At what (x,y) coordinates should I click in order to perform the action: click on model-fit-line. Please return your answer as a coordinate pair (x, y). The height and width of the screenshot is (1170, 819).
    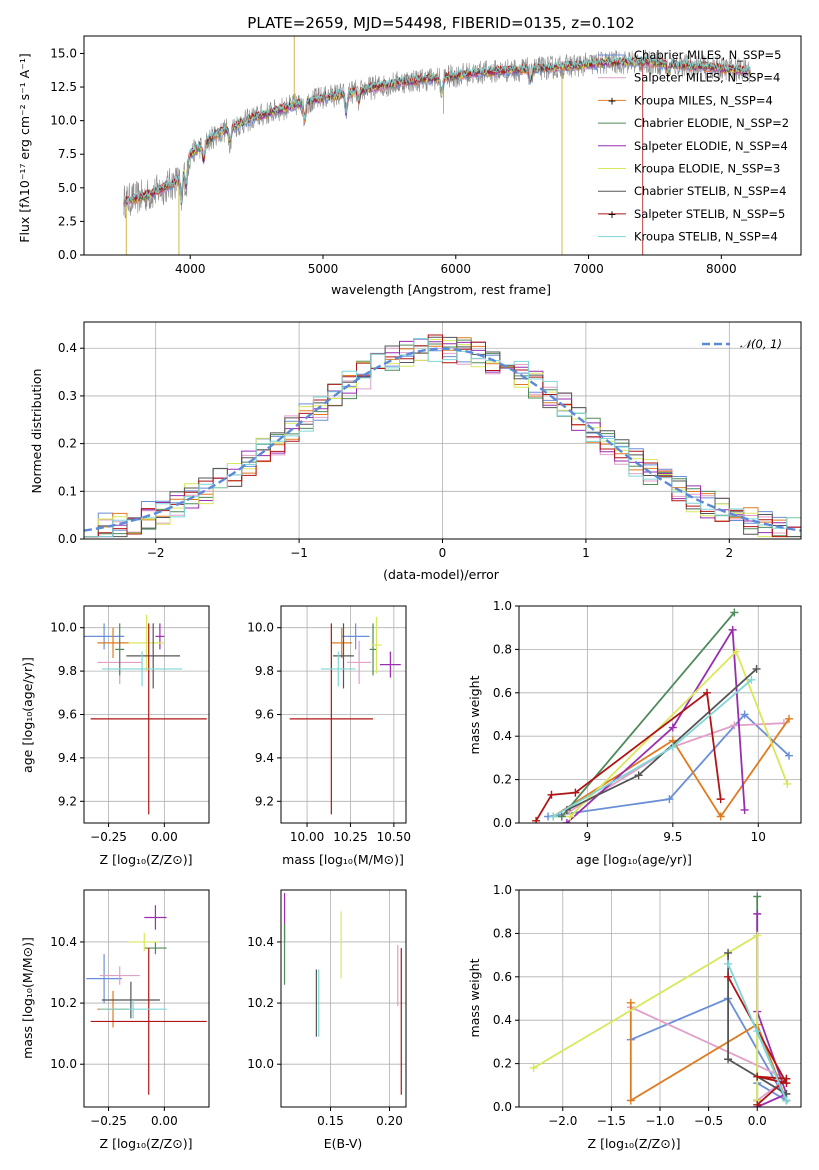
    Looking at the image, I should click on (437, 129).